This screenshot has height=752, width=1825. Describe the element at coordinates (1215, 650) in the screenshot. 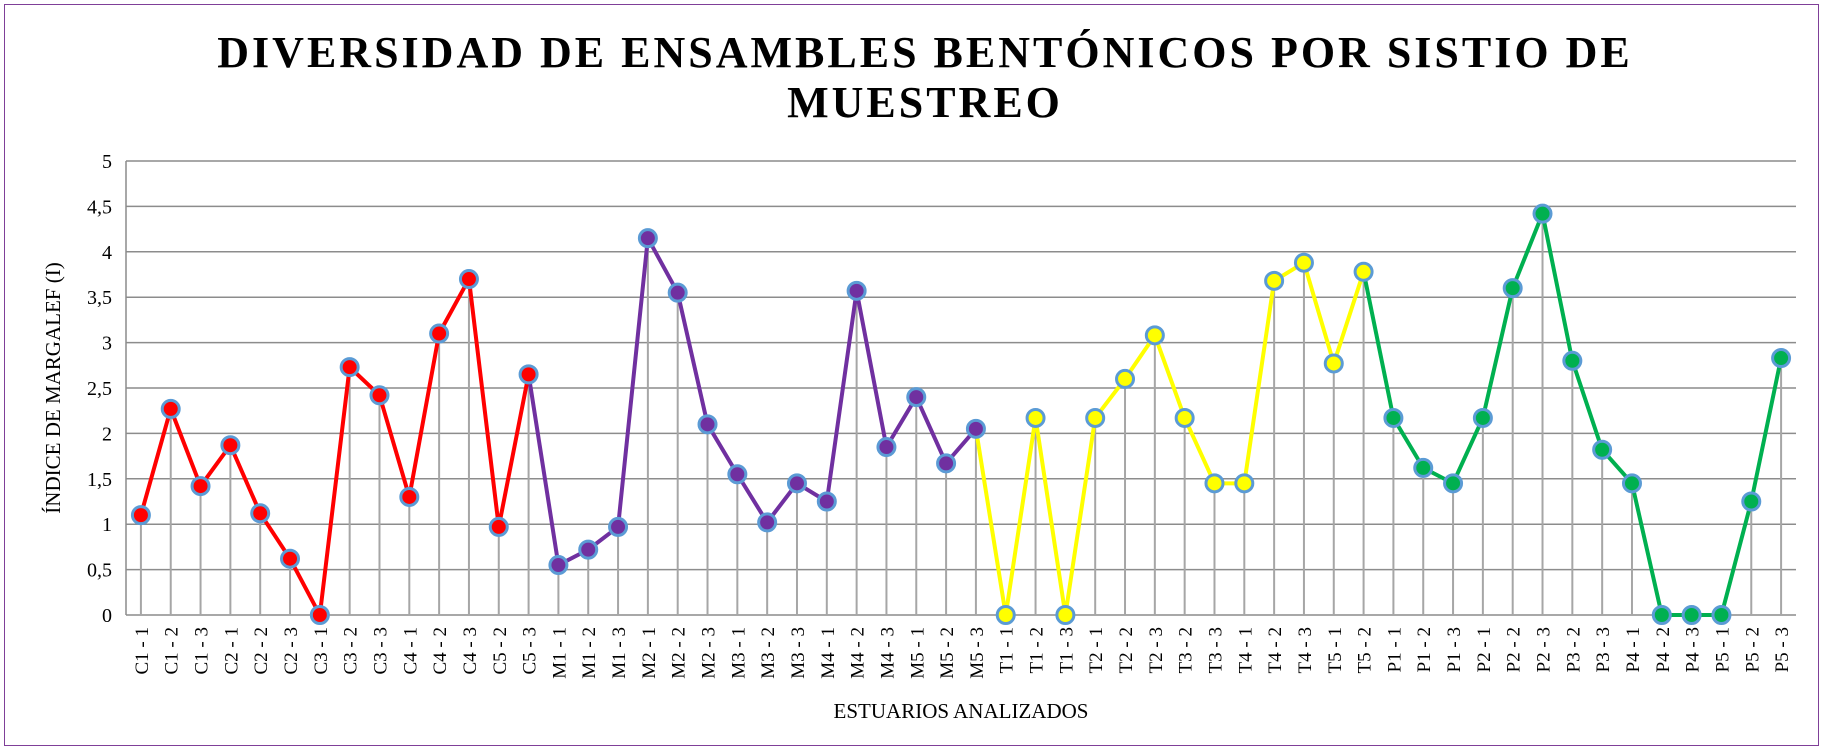

I see `x-tick-label: T3 - 3` at that location.